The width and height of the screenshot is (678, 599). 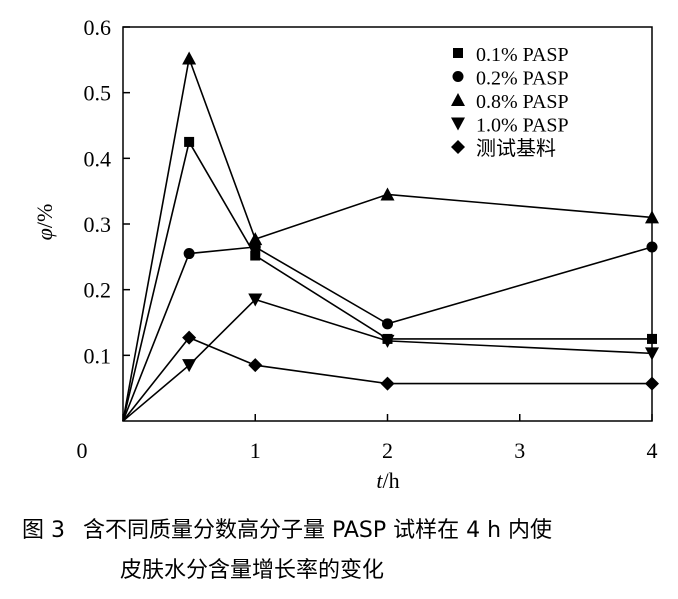 I want to click on y-tick-label: 0.5, so click(x=98, y=93).